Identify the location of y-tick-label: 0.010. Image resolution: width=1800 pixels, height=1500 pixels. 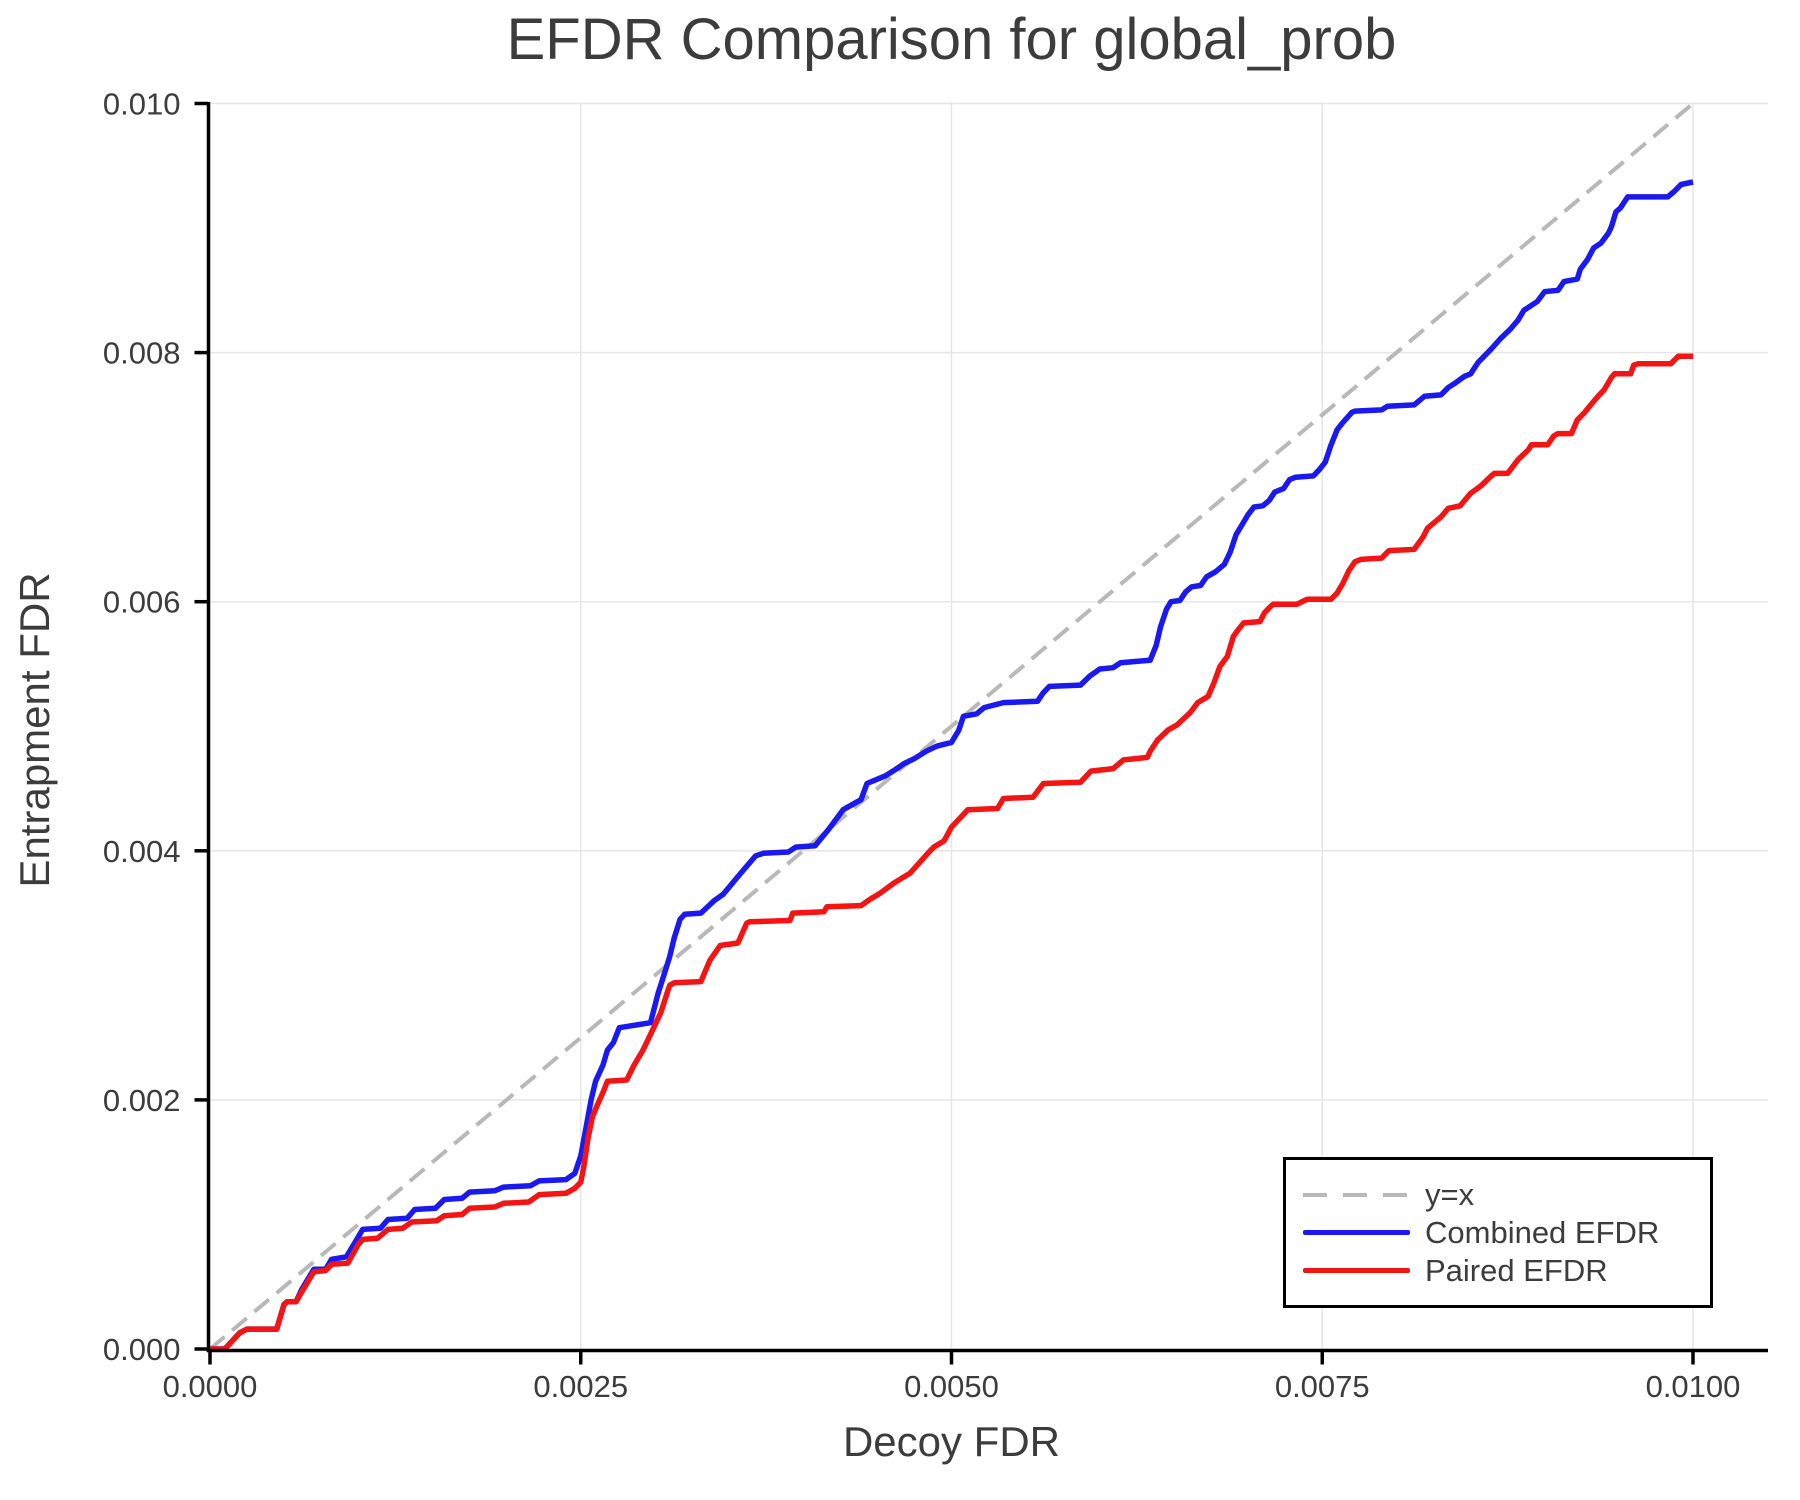
(142, 104).